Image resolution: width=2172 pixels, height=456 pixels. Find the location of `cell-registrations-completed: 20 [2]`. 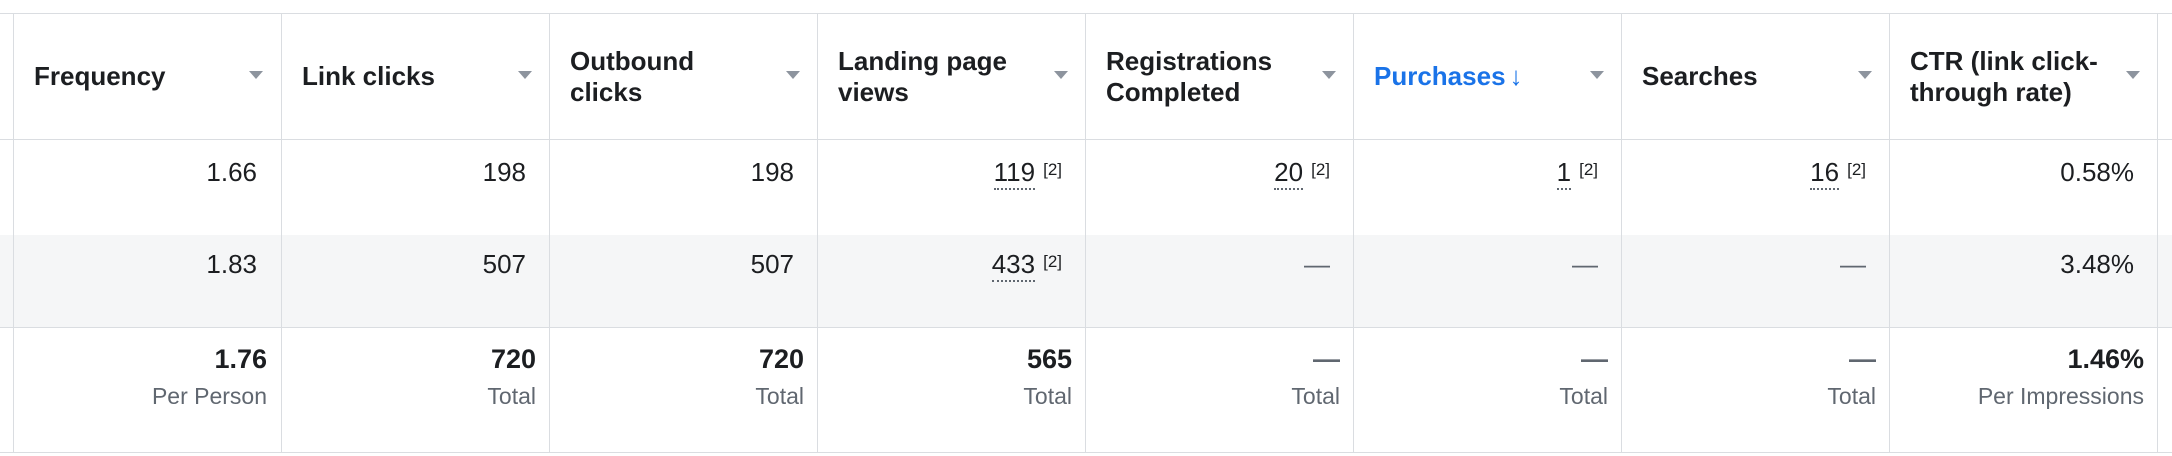

cell-registrations-completed: 20 [2] is located at coordinates (1220, 189).